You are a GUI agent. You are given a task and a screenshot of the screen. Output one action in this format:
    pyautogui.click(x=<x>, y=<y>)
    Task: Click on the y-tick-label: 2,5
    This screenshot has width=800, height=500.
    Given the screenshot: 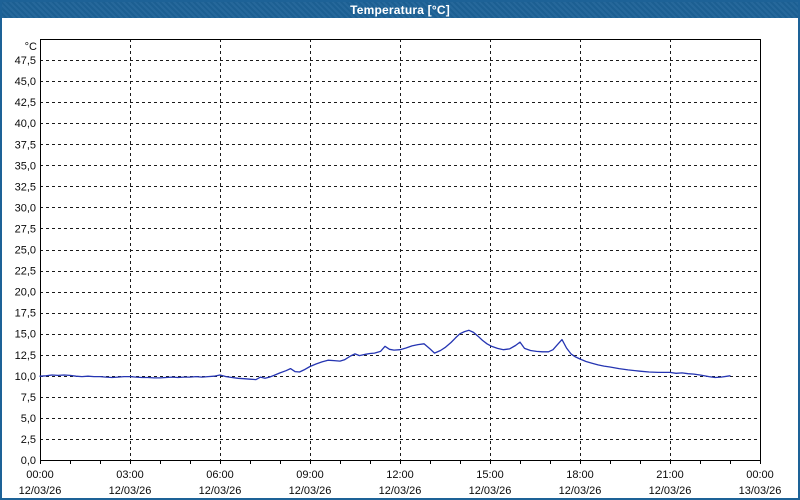 What is the action you would take?
    pyautogui.click(x=28, y=440)
    